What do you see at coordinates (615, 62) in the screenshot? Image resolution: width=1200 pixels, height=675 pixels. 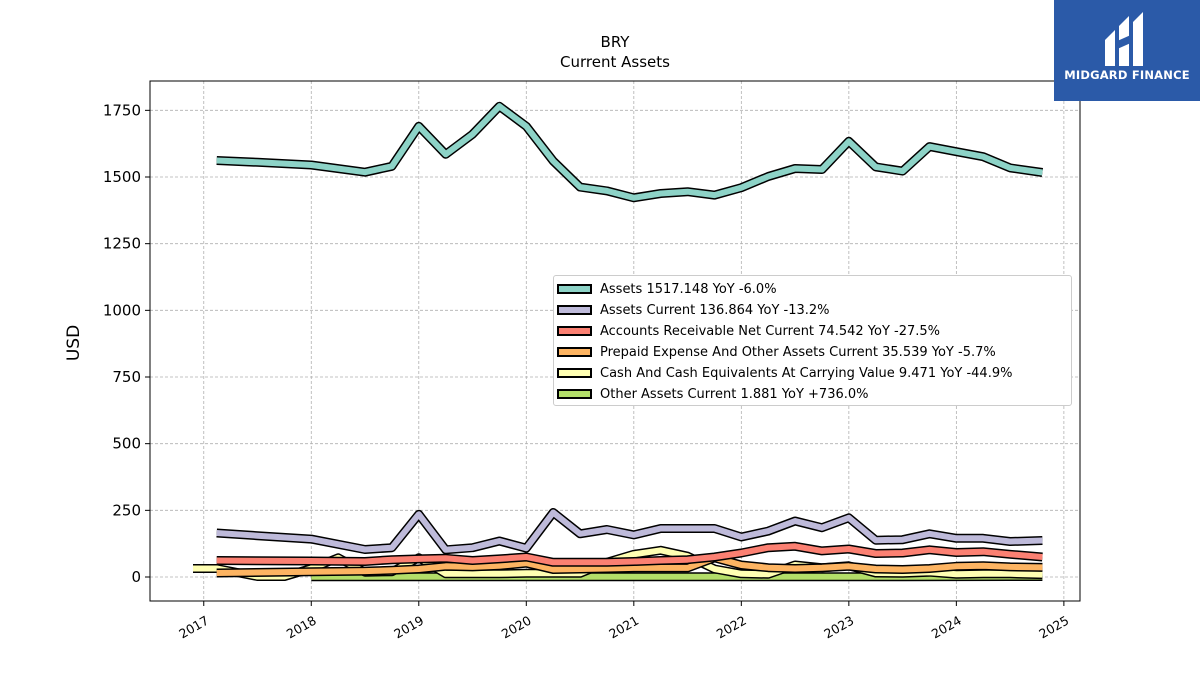 I see `chart-subtitle: Current Assets` at bounding box center [615, 62].